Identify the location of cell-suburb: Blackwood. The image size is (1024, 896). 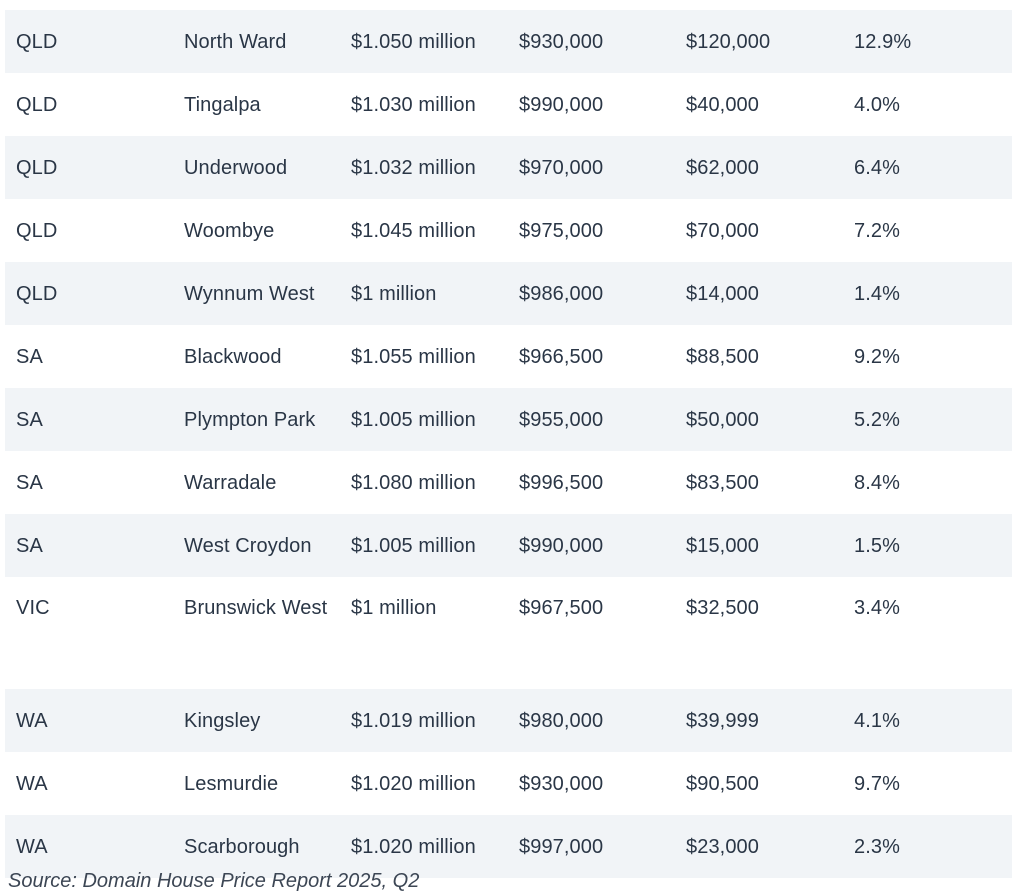
(256, 356).